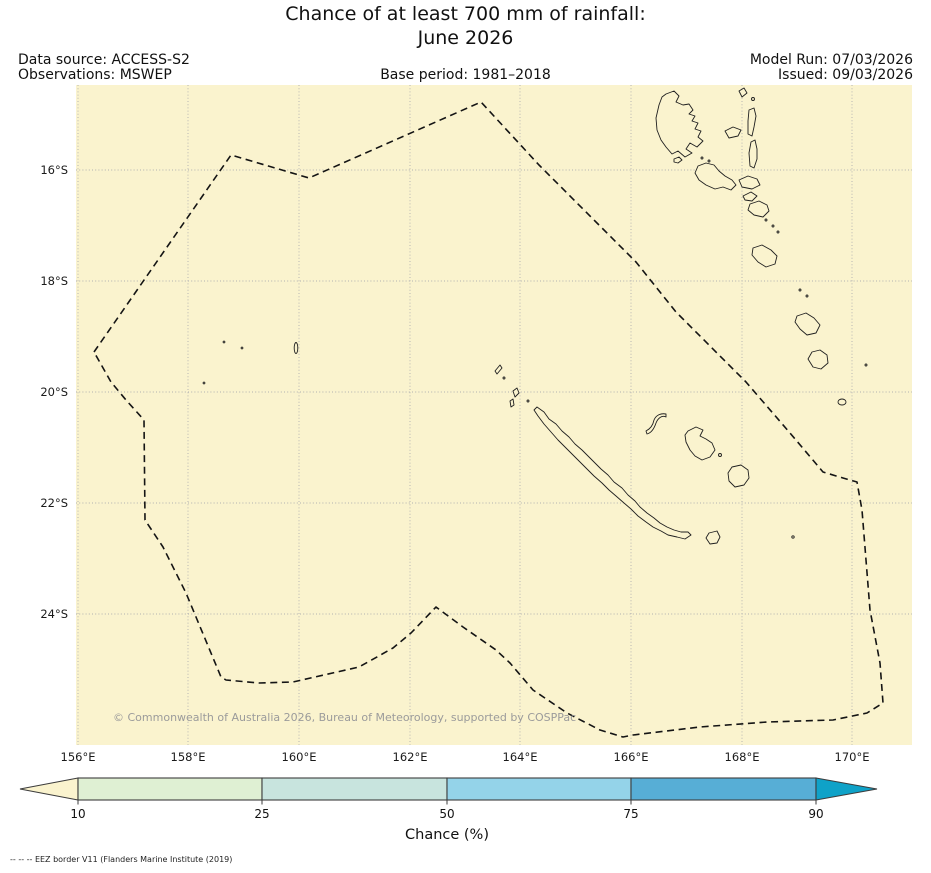 The image size is (931, 873). I want to click on lat-label-20s: 20°S, so click(54, 392).